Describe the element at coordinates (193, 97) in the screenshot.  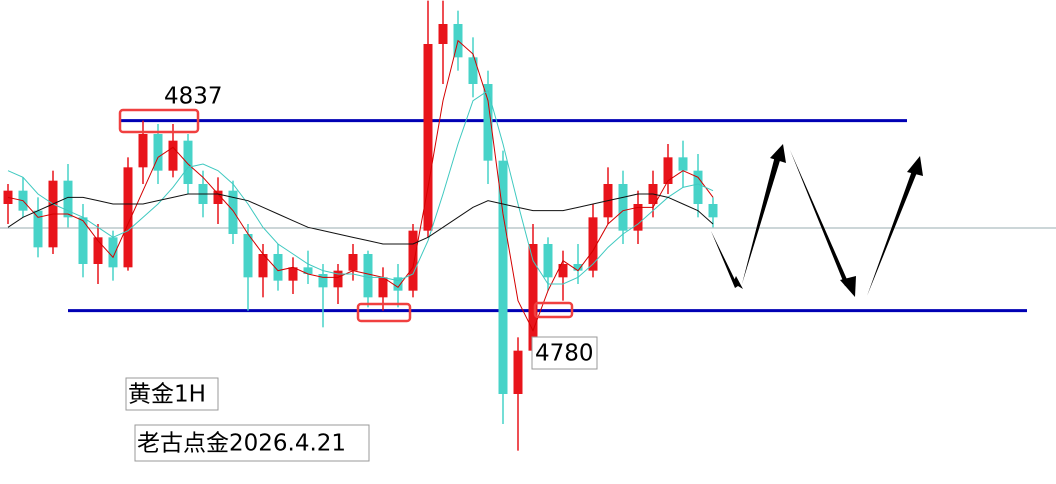
I see `level-label: 4837` at that location.